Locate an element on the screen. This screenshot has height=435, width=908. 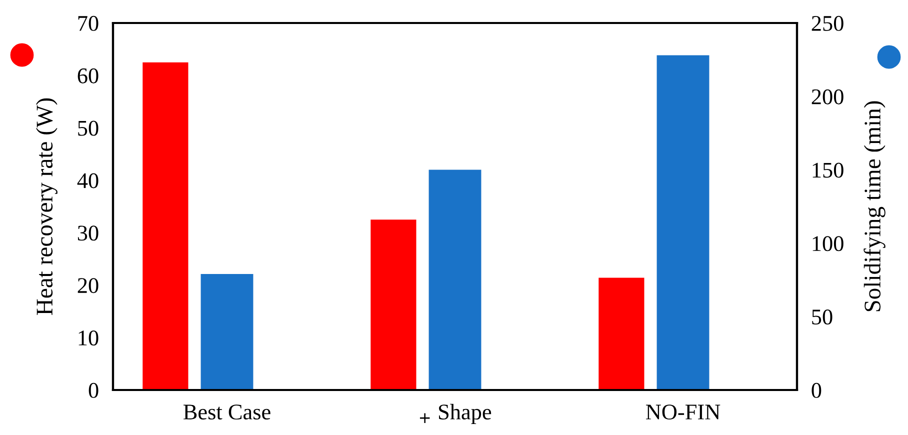
y-tick-label: 0 is located at coordinates (93, 390).